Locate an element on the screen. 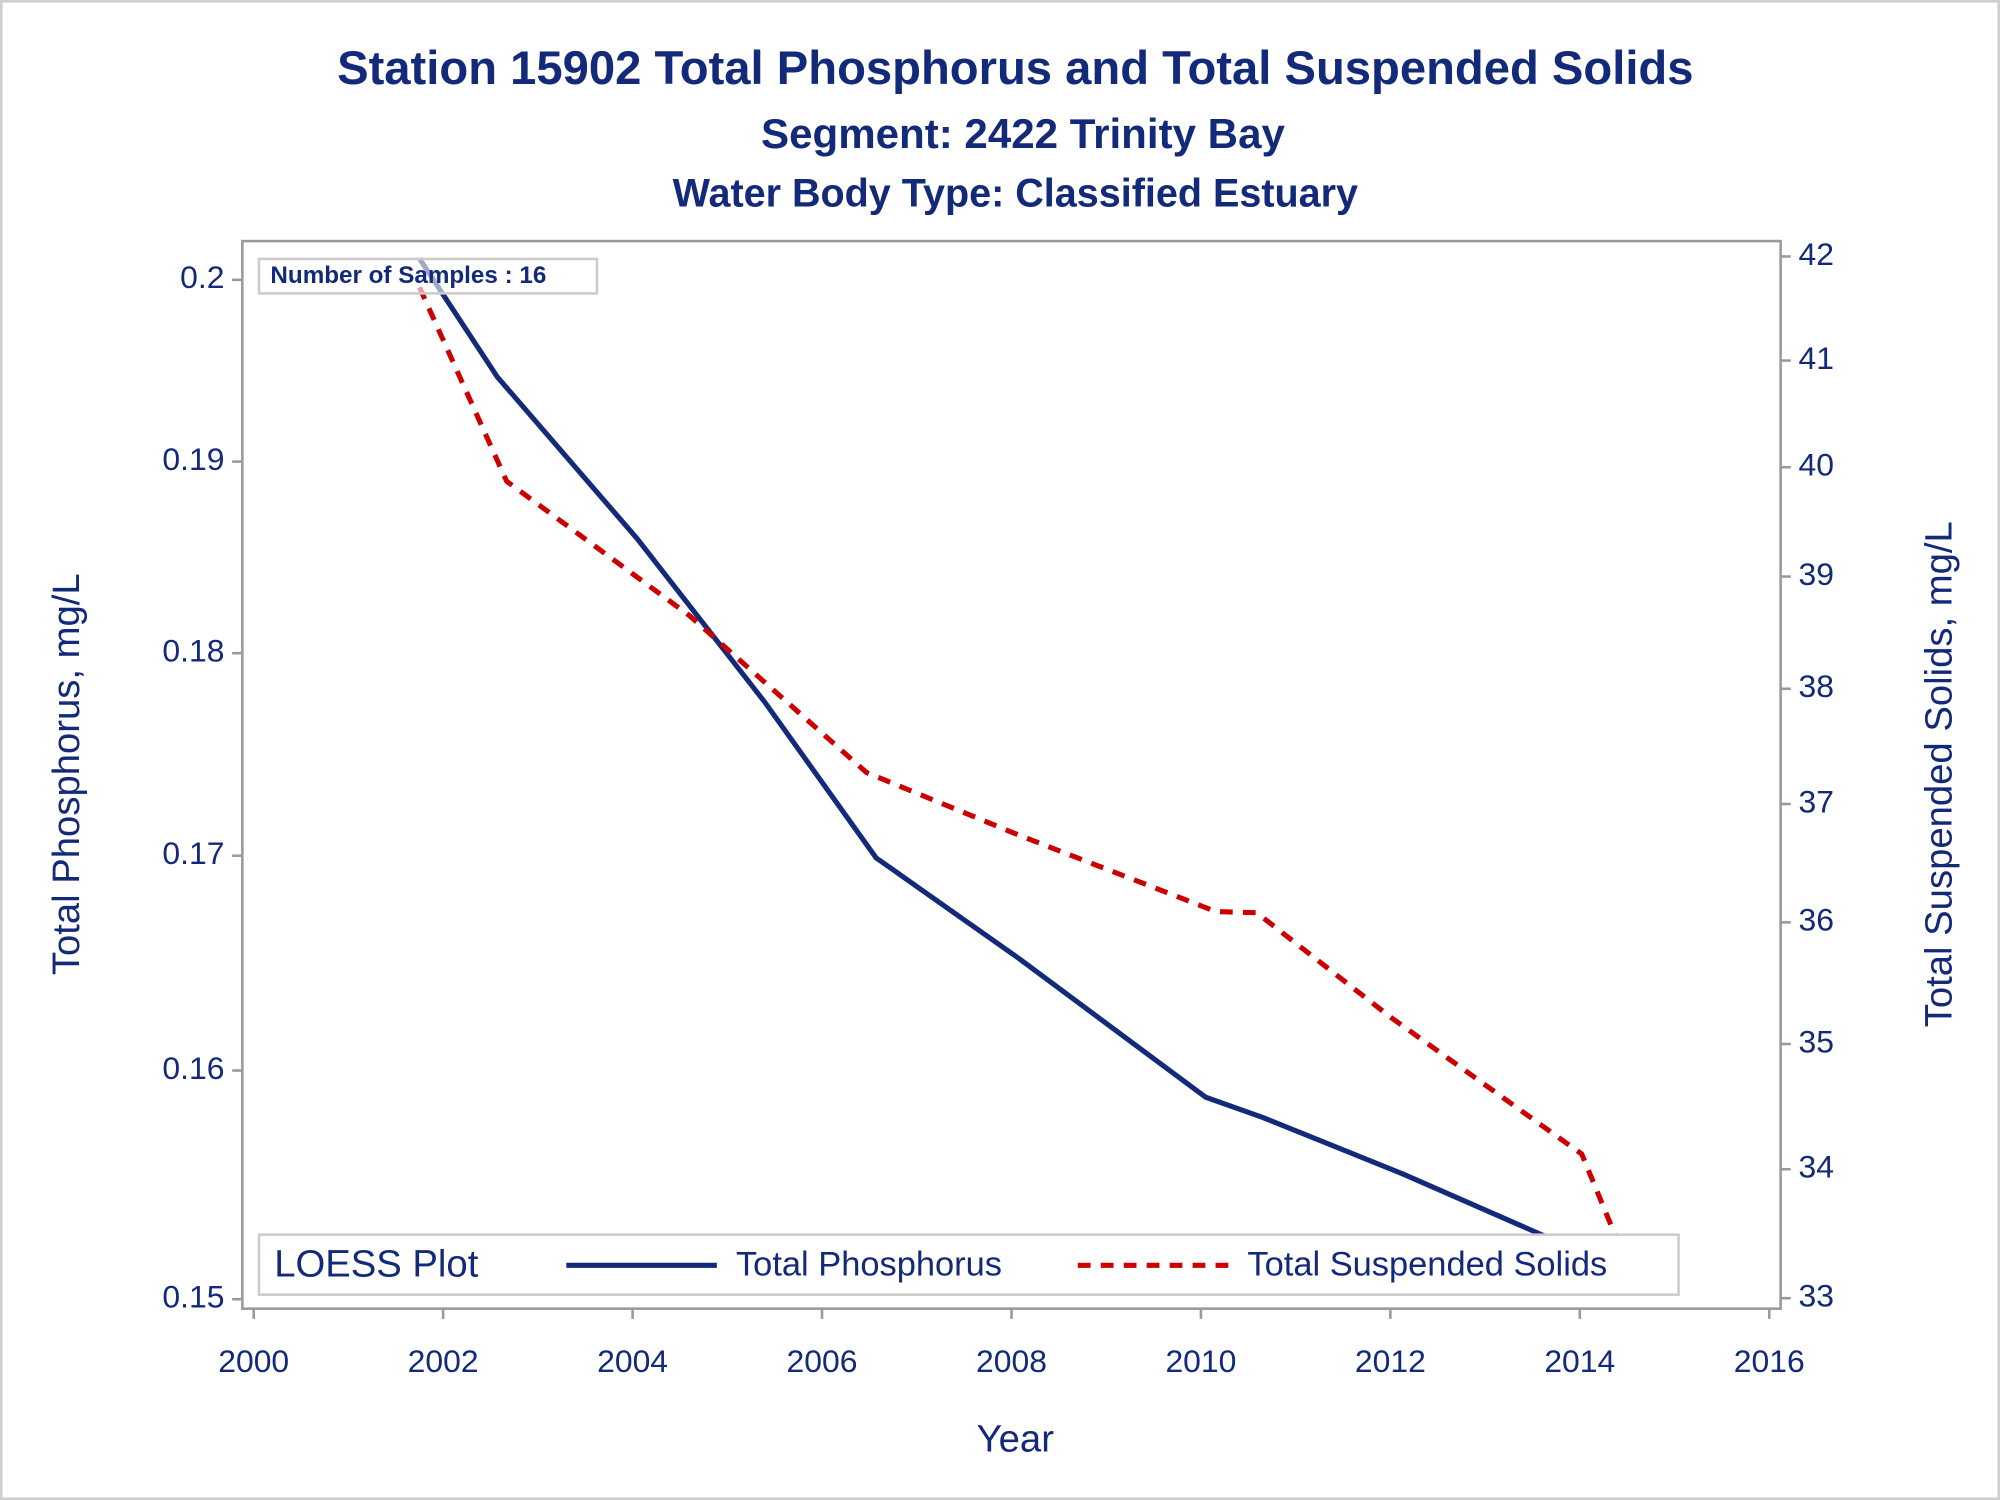  y2-tick-label: 37 is located at coordinates (1815, 801).